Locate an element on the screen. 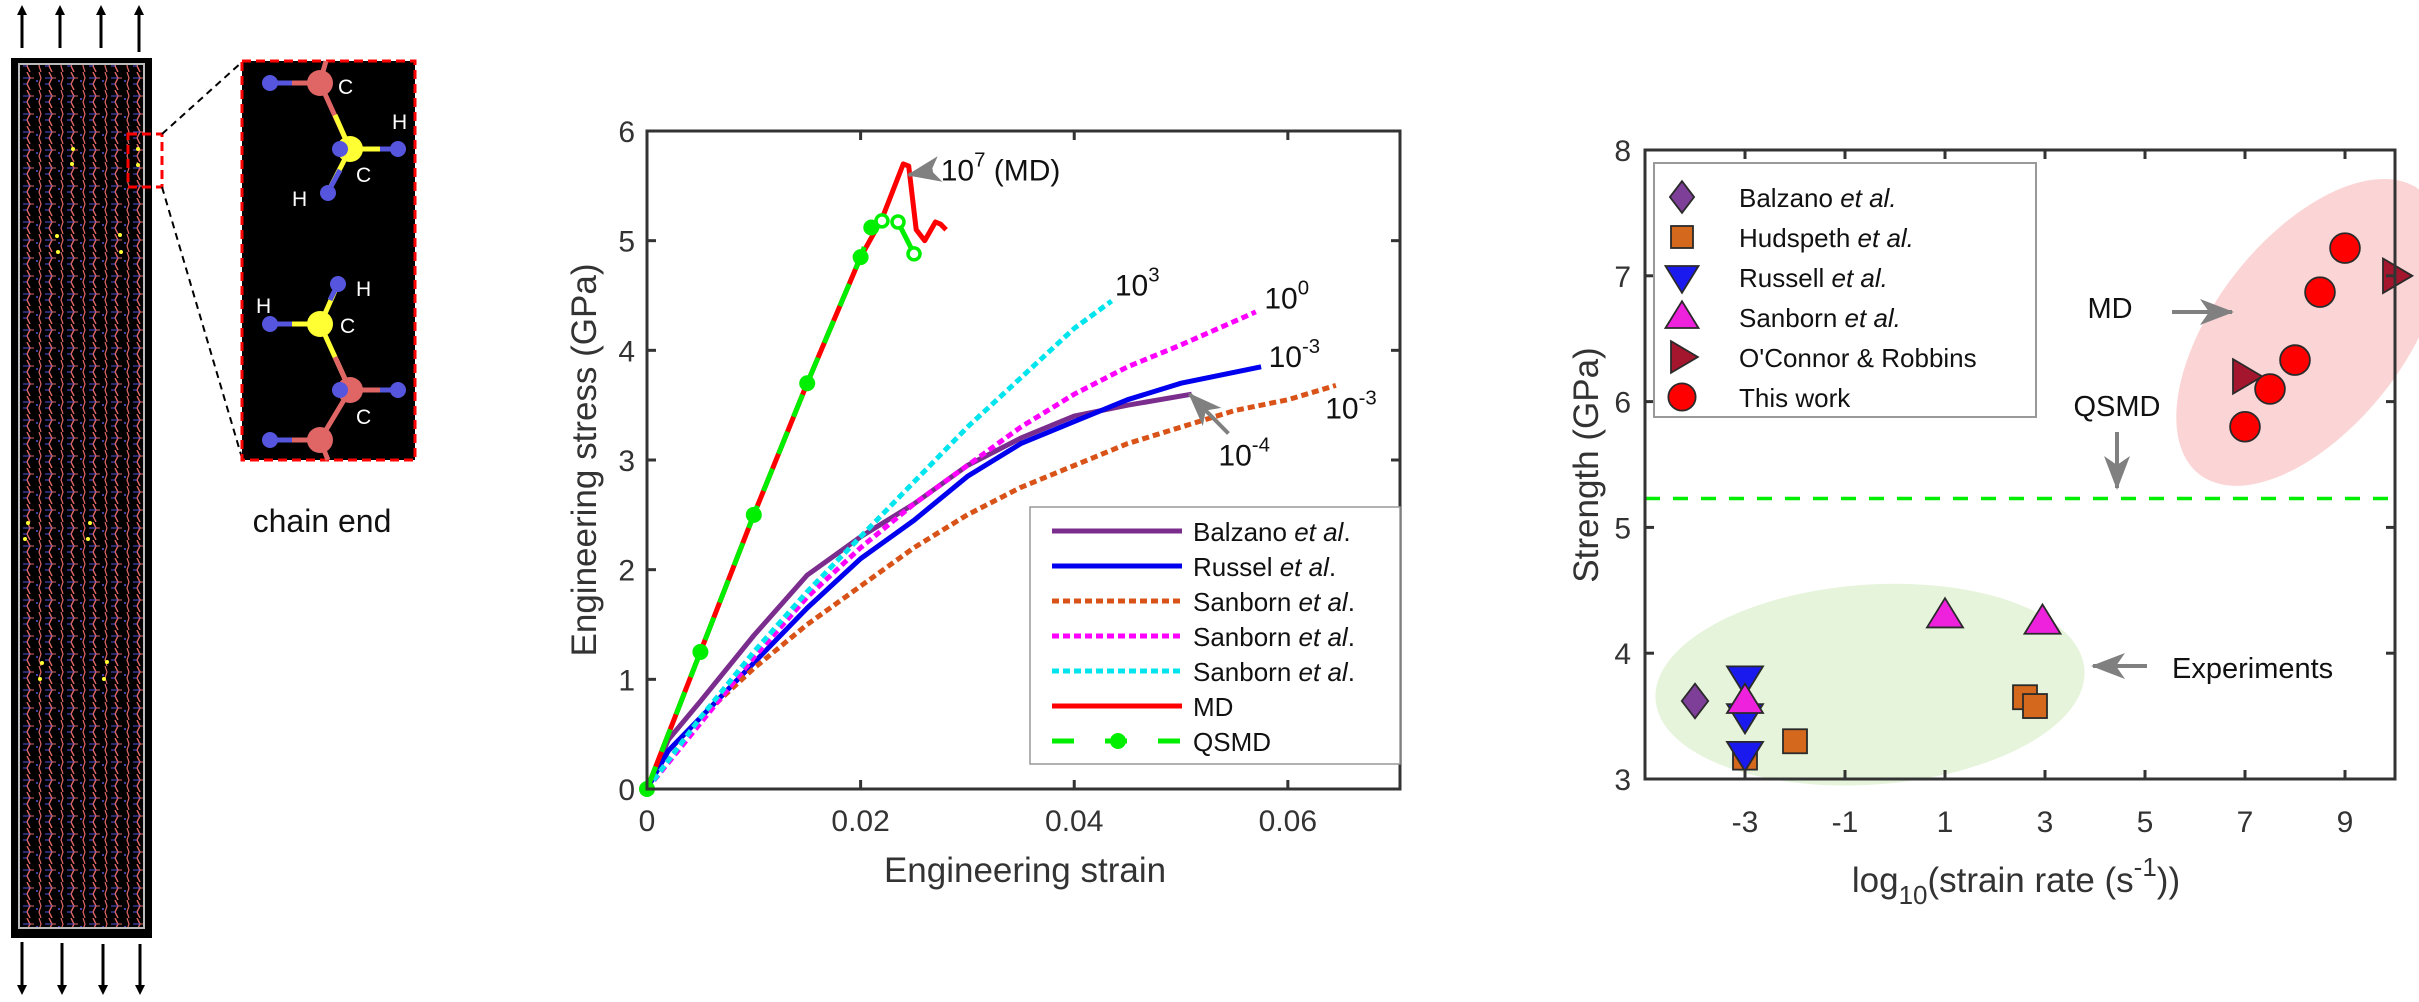  x-label-log: log is located at coordinates (1875, 880).